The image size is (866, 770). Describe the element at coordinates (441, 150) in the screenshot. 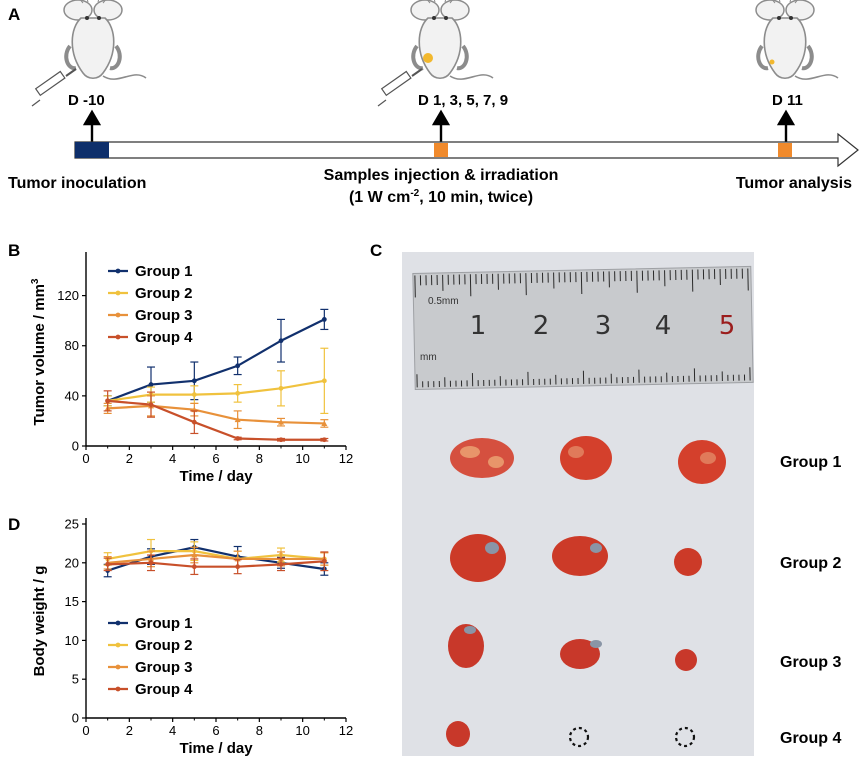

I see `timeline-treatment-block` at that location.